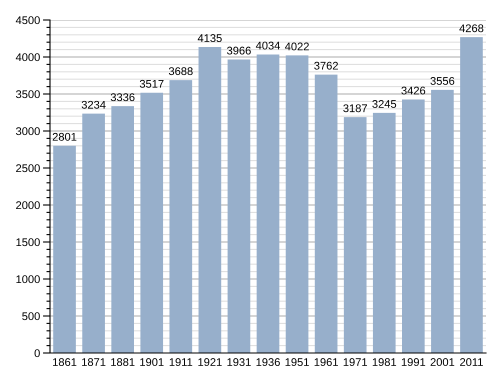  What do you see at coordinates (28, 279) in the screenshot?
I see `y-tick-label: 1000` at bounding box center [28, 279].